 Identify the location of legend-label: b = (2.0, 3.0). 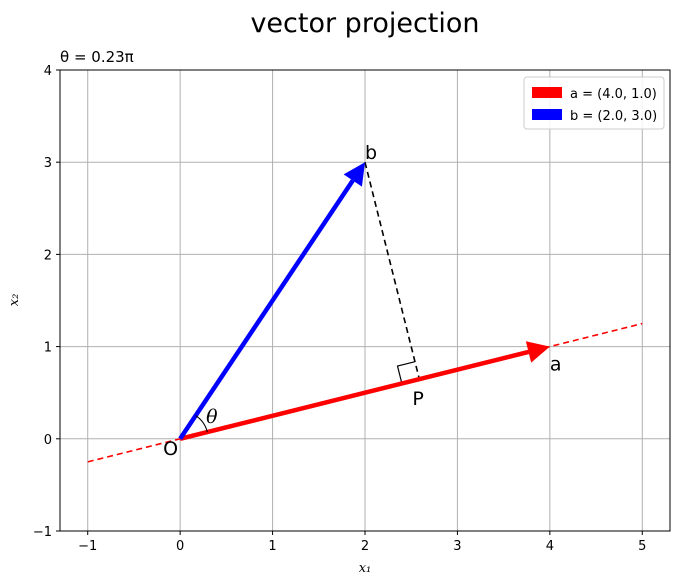
(613, 116).